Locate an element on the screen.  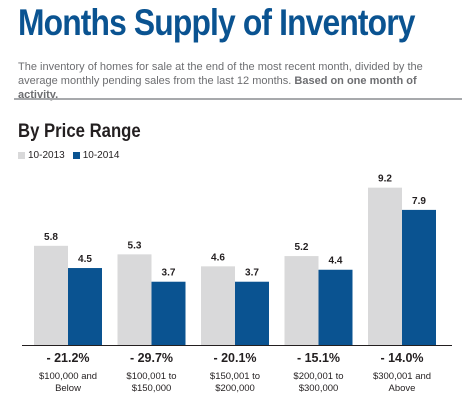
legend-swatch-2013 is located at coordinates (21, 155).